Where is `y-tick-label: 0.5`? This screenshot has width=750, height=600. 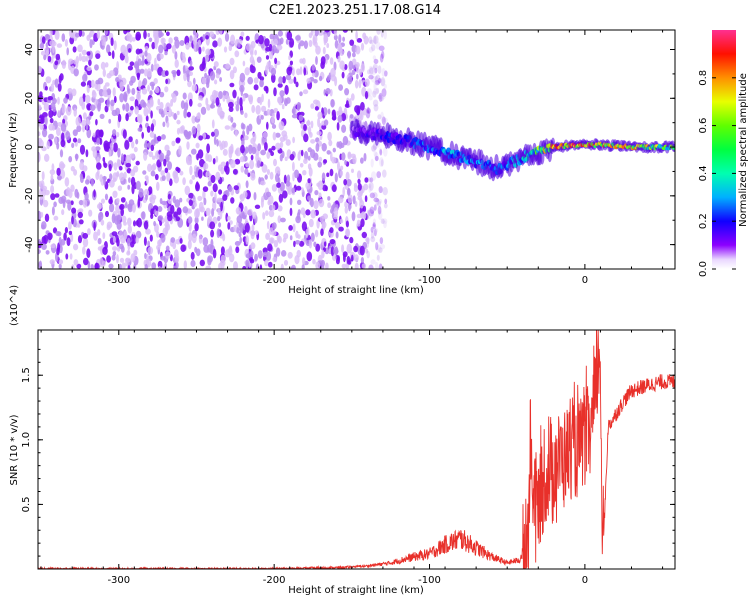
y-tick-label: 0.5 is located at coordinates (26, 504).